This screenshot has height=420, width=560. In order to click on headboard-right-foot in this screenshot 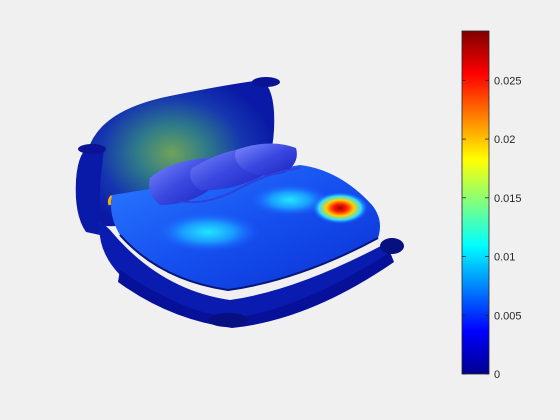, I will do `click(266, 82)`.